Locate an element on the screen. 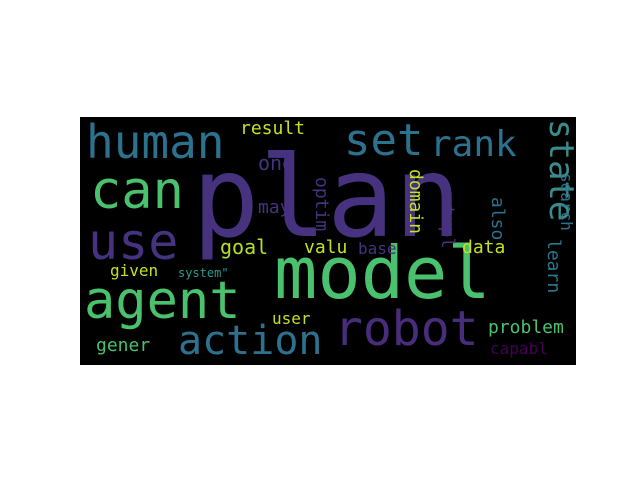 The height and width of the screenshot is (480, 640). word-also: also is located at coordinates (497, 219).